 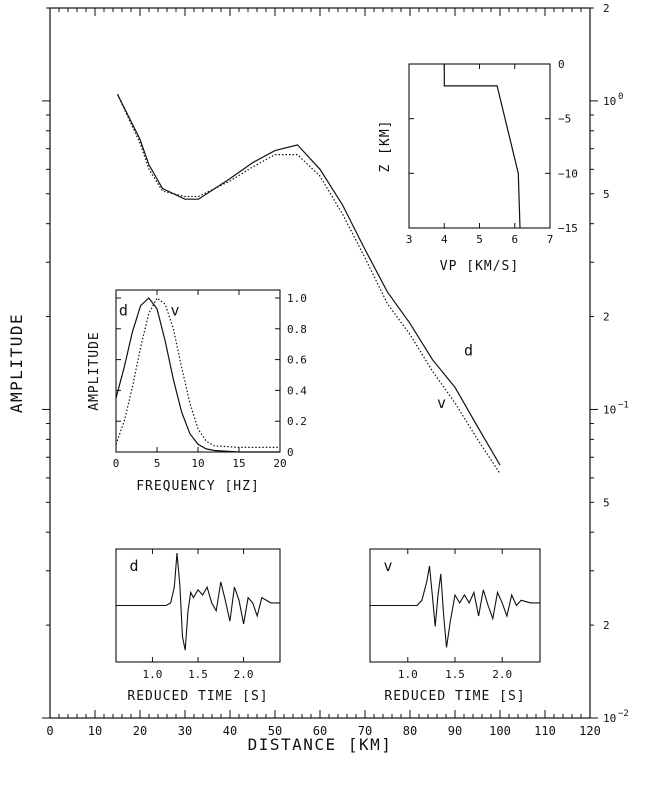 I want to click on z-axis-label: Z [KM], so click(x=385, y=146).